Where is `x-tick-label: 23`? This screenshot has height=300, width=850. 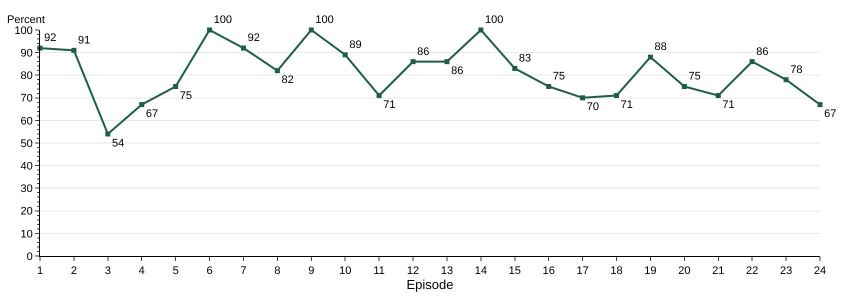
x-tick-label: 23 is located at coordinates (786, 271).